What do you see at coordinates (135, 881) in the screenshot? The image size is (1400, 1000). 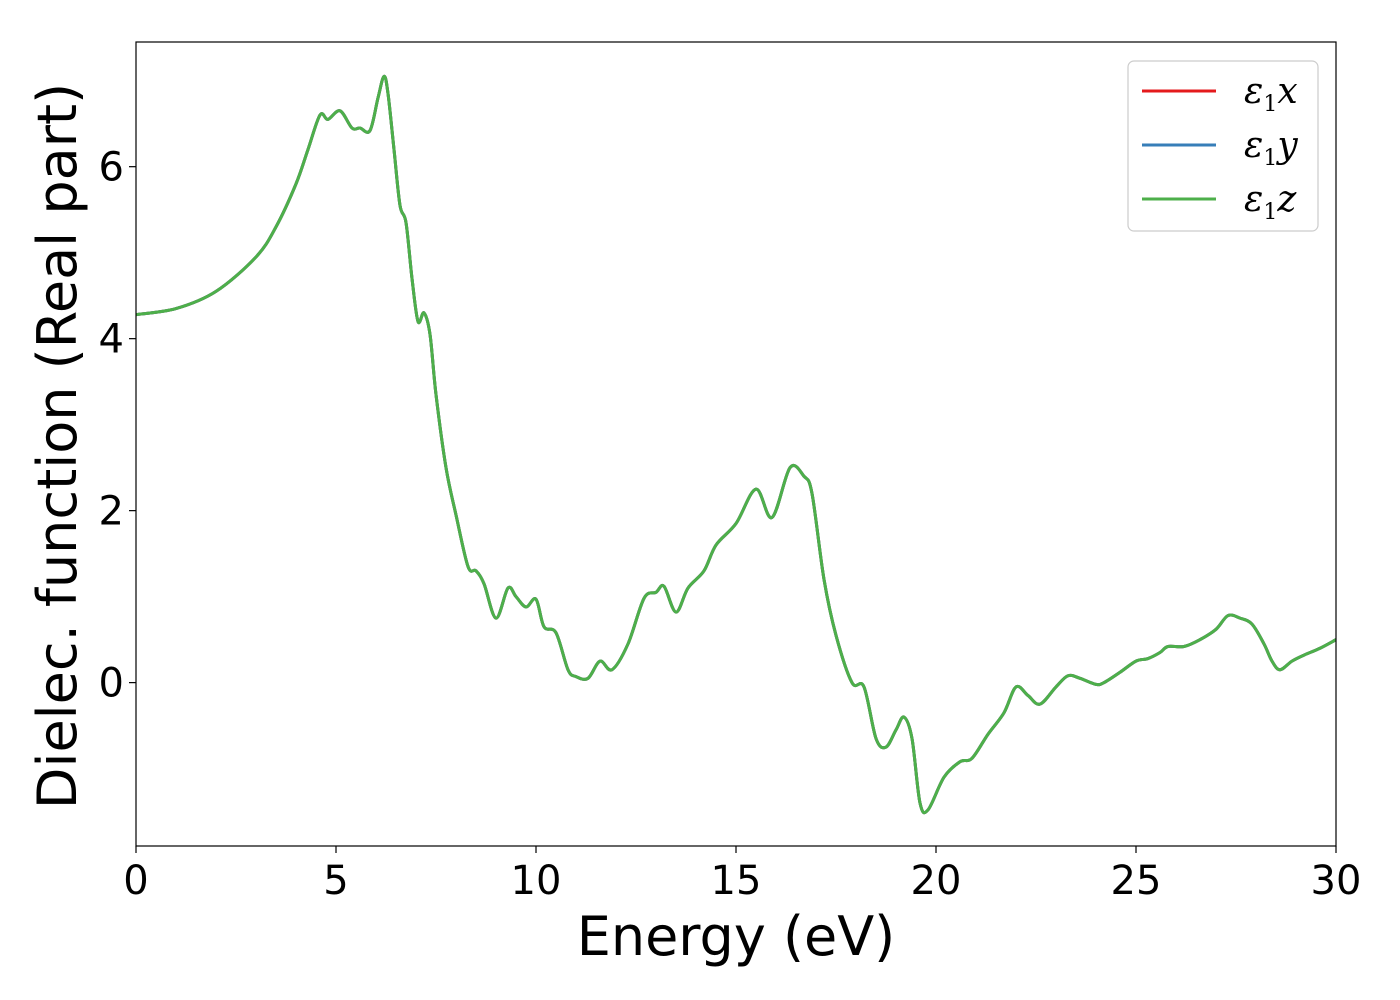 I see `x-tick-label: 0` at bounding box center [135, 881].